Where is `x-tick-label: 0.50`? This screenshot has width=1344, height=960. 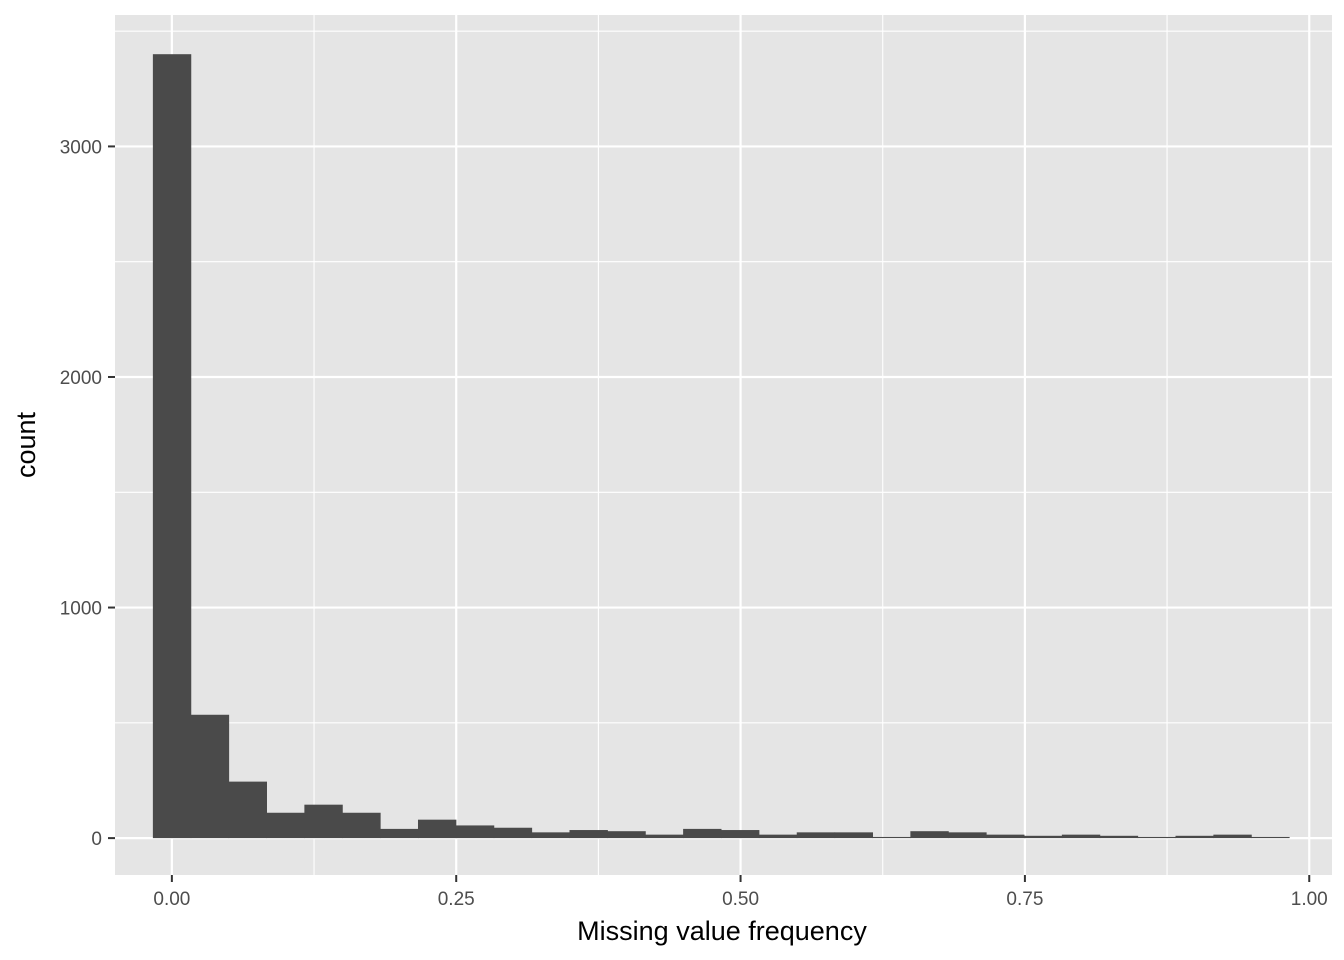 x-tick-label: 0.50 is located at coordinates (740, 899).